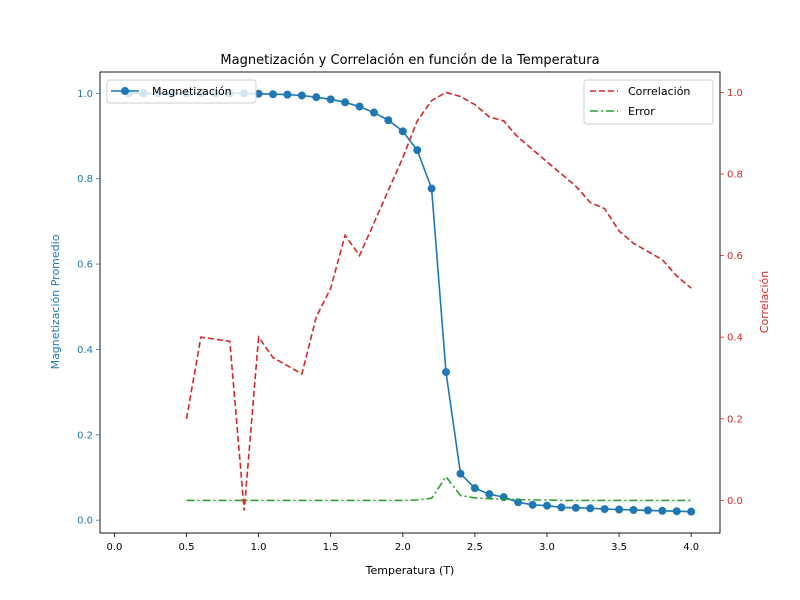 This screenshot has width=800, height=600. What do you see at coordinates (114, 547) in the screenshot?
I see `x-tick-label: 0.0` at bounding box center [114, 547].